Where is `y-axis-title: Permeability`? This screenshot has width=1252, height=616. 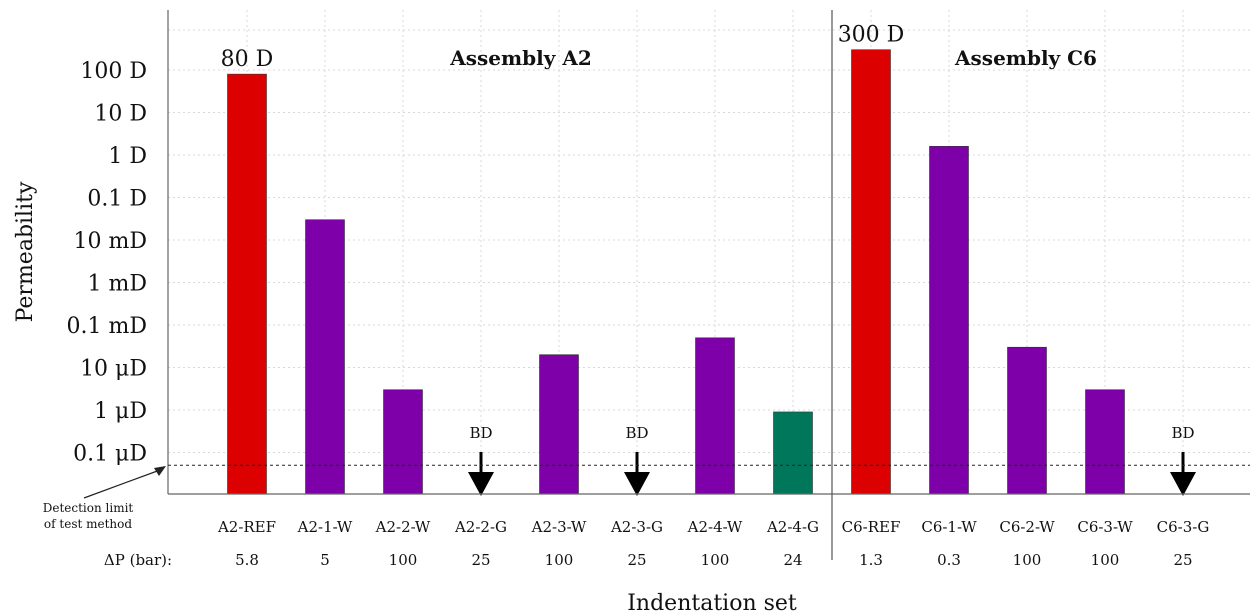
y-axis-title: Permeability is located at coordinates (25, 251).